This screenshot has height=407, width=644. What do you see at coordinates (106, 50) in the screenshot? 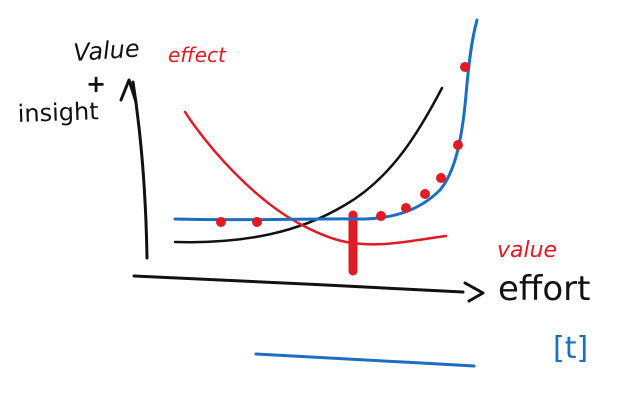
I see `y-axis-label-value: Value` at bounding box center [106, 50].